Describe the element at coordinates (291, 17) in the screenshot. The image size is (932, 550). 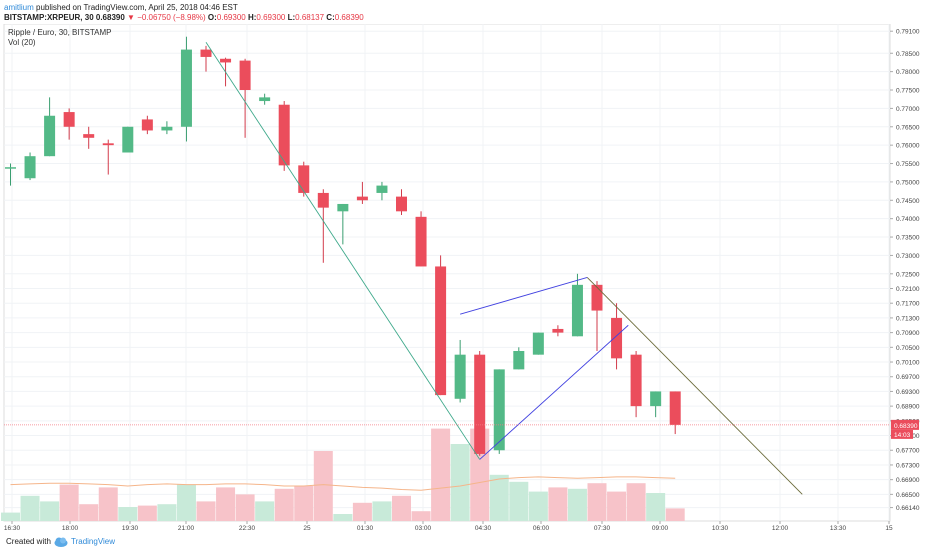
I see `low-label: L:` at that location.